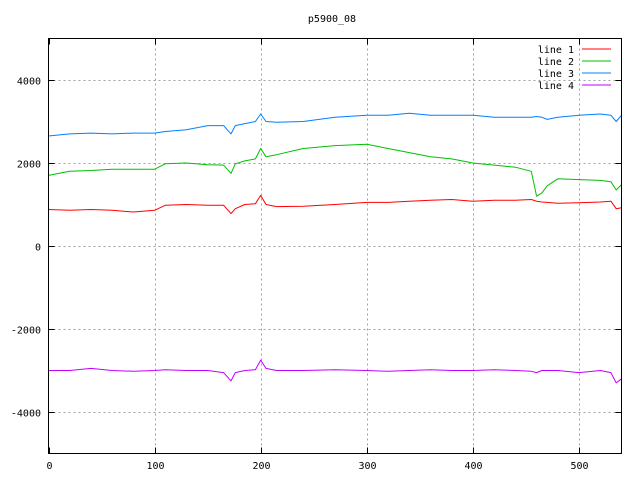 The height and width of the screenshot is (480, 640). What do you see at coordinates (473, 466) in the screenshot?
I see `x-tick-label: 400` at bounding box center [473, 466].